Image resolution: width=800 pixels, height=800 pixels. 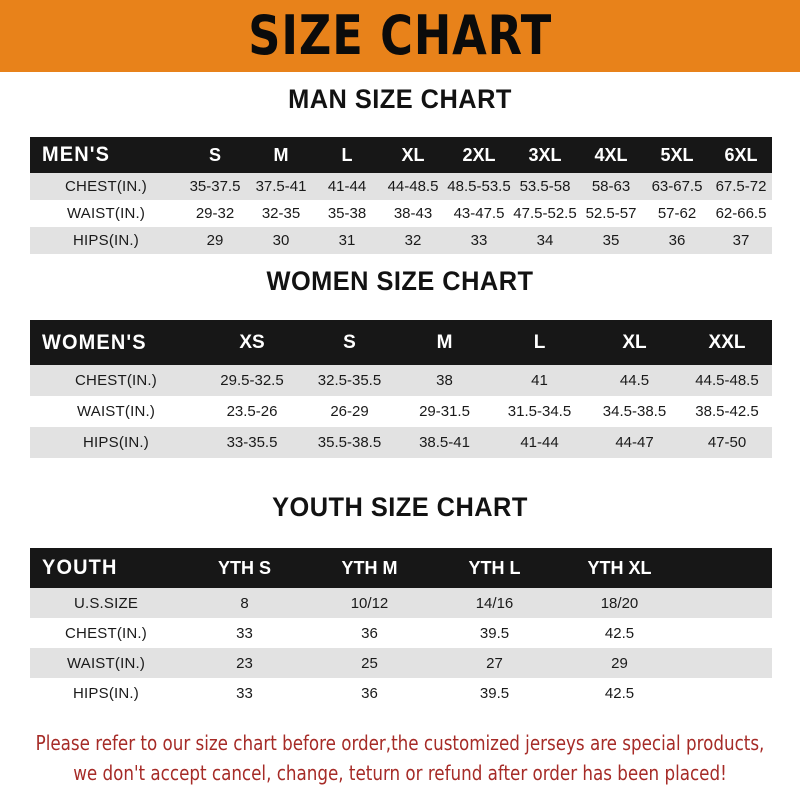 I want to click on table-cell: 10/12, so click(x=369, y=603).